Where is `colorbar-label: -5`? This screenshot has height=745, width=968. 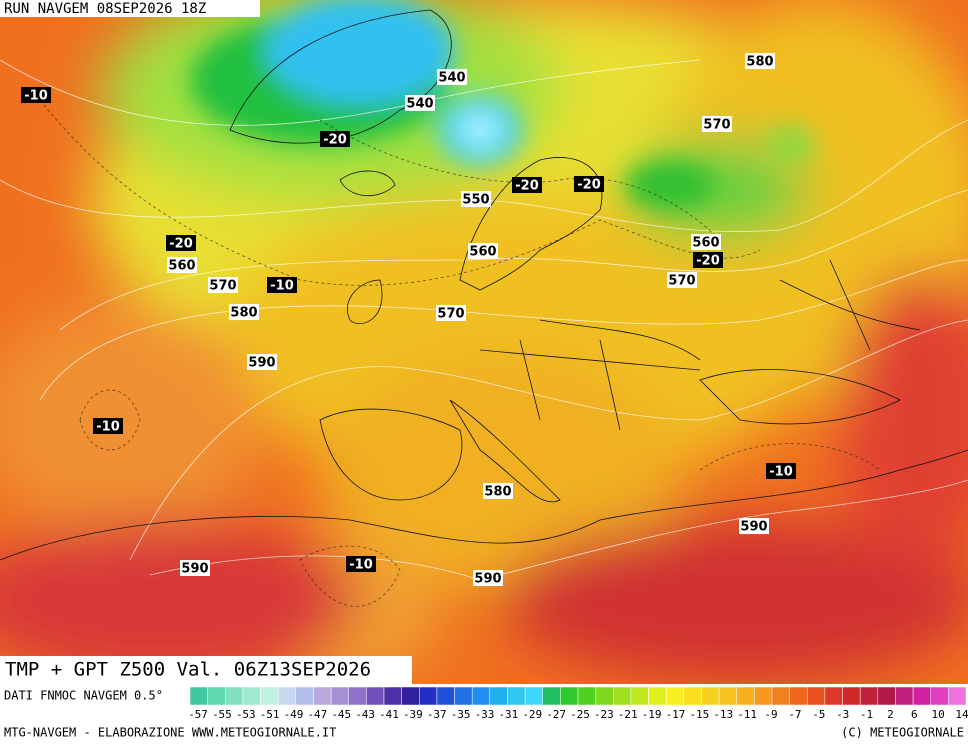
colorbar-label: -5 is located at coordinates (818, 714).